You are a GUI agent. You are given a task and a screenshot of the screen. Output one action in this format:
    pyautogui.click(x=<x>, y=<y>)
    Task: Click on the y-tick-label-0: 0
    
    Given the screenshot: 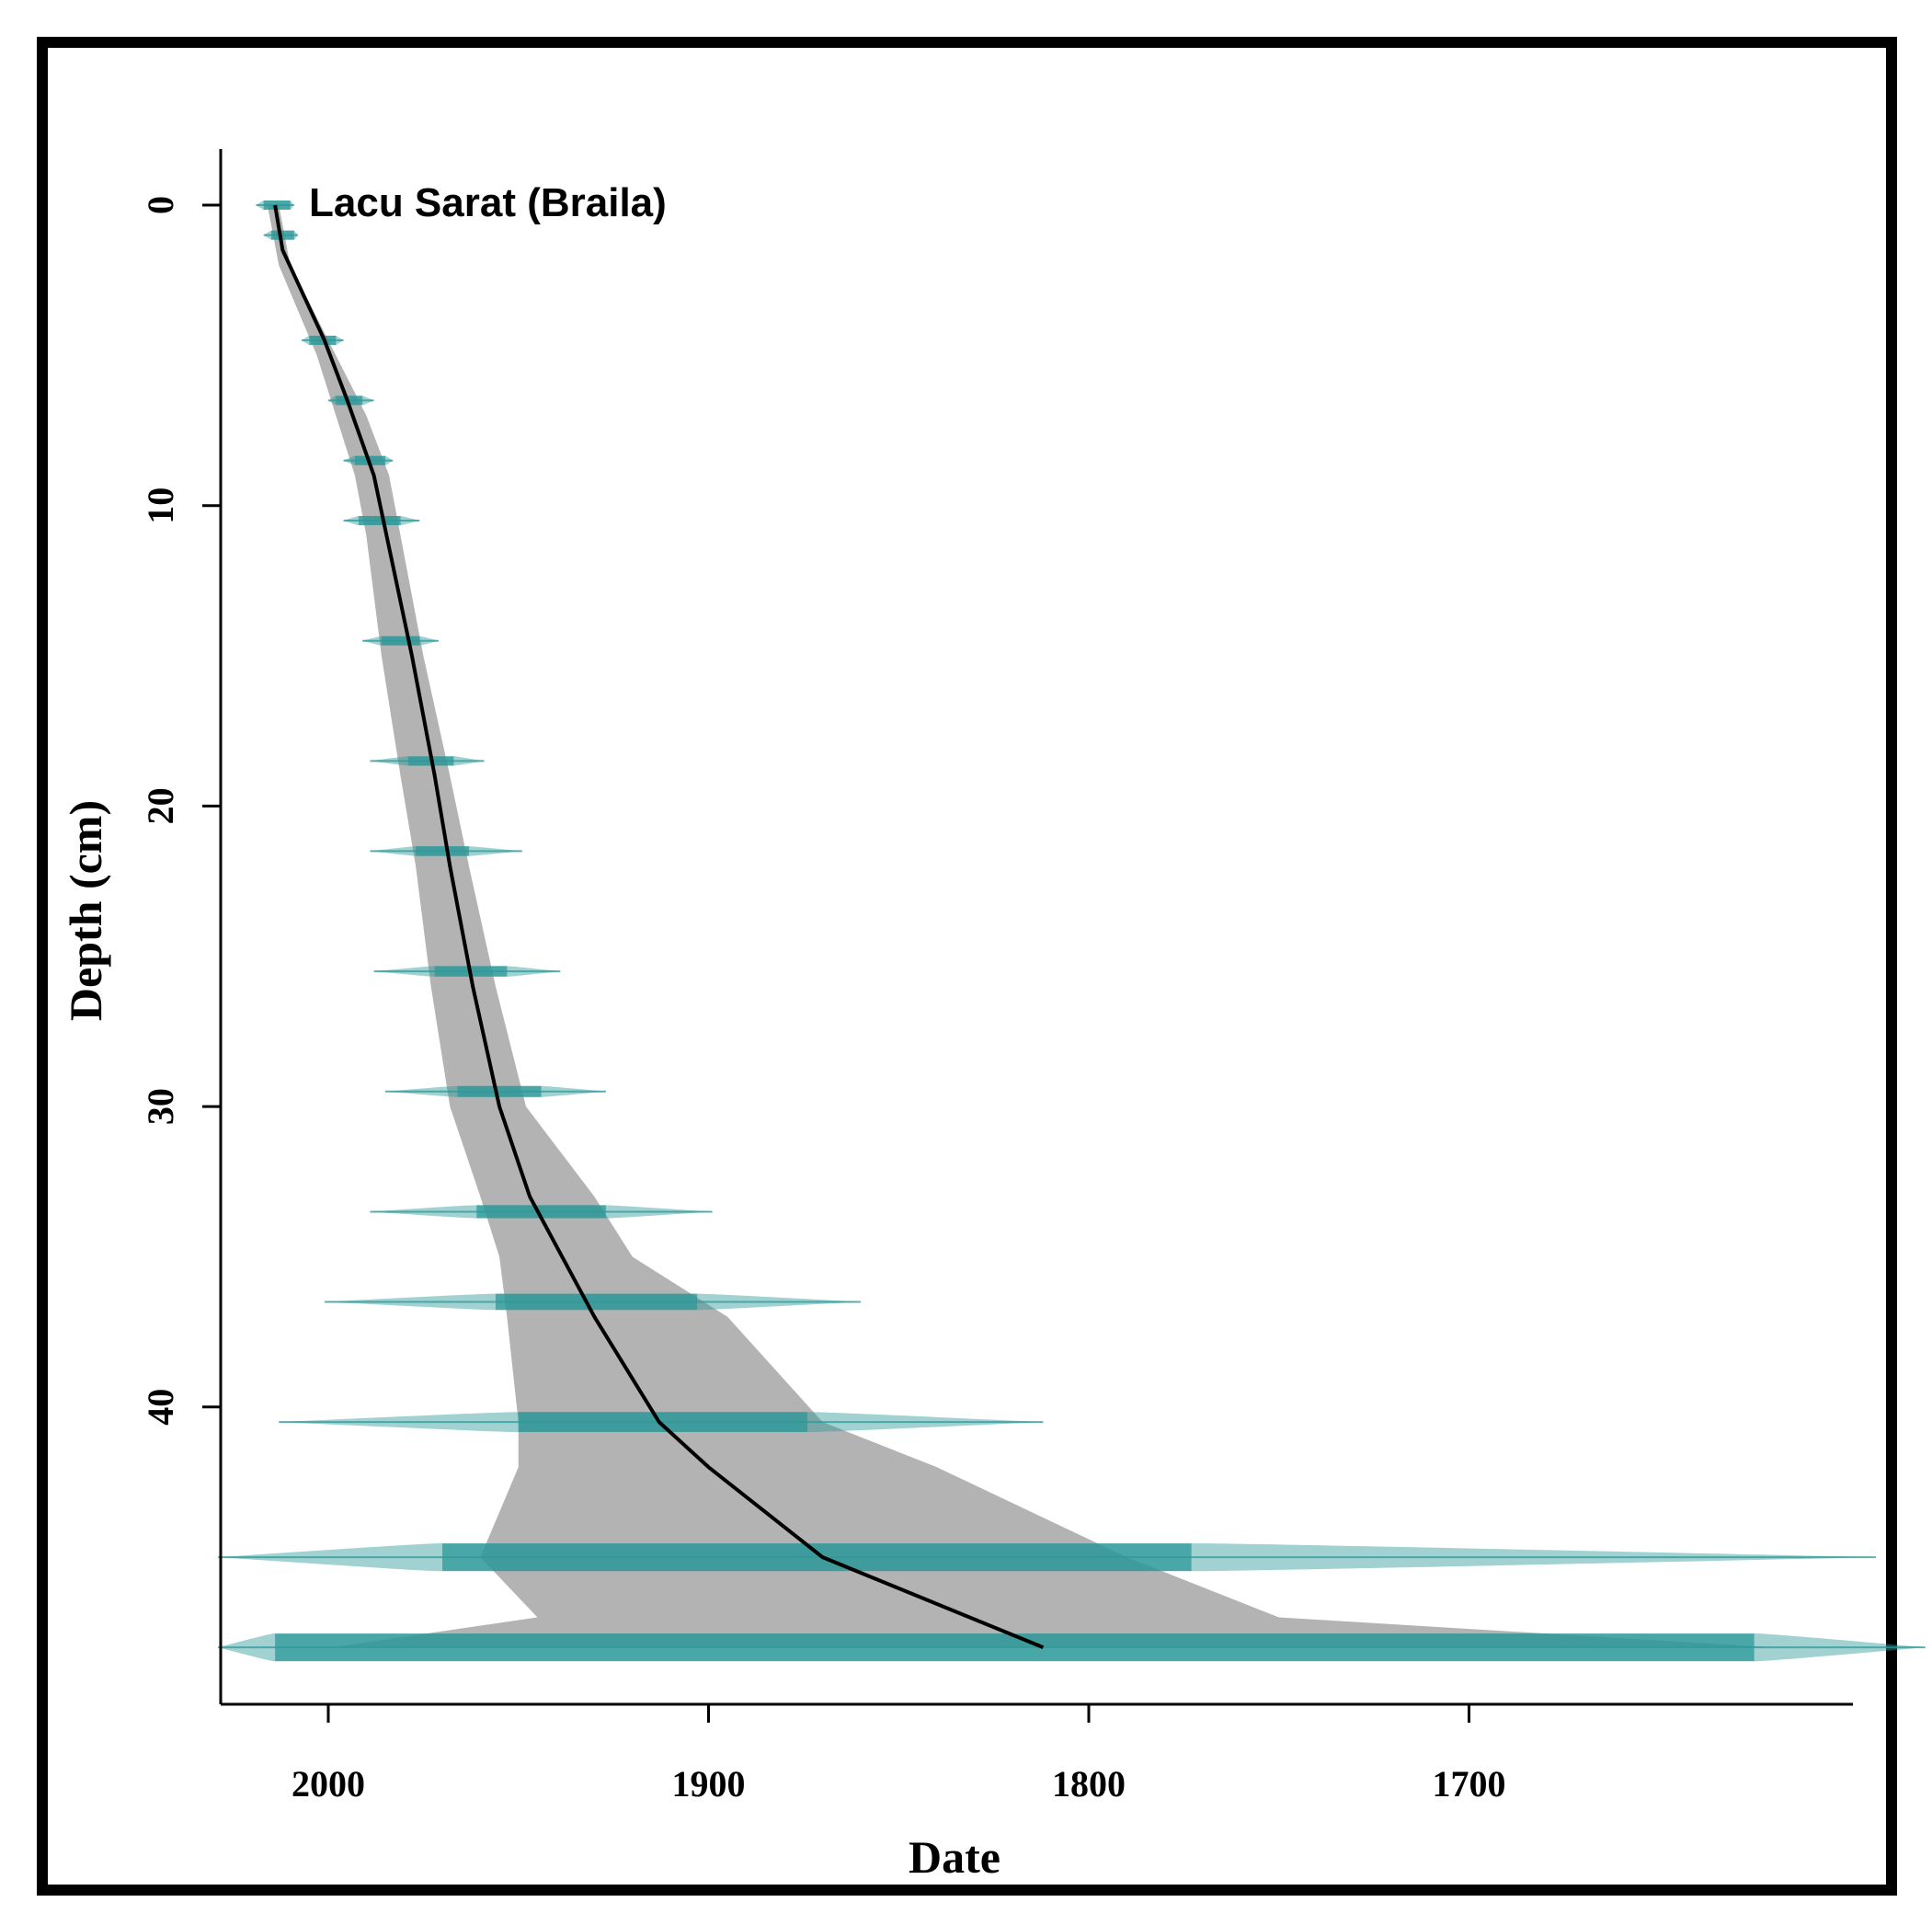 What is the action you would take?
    pyautogui.click(x=160, y=205)
    